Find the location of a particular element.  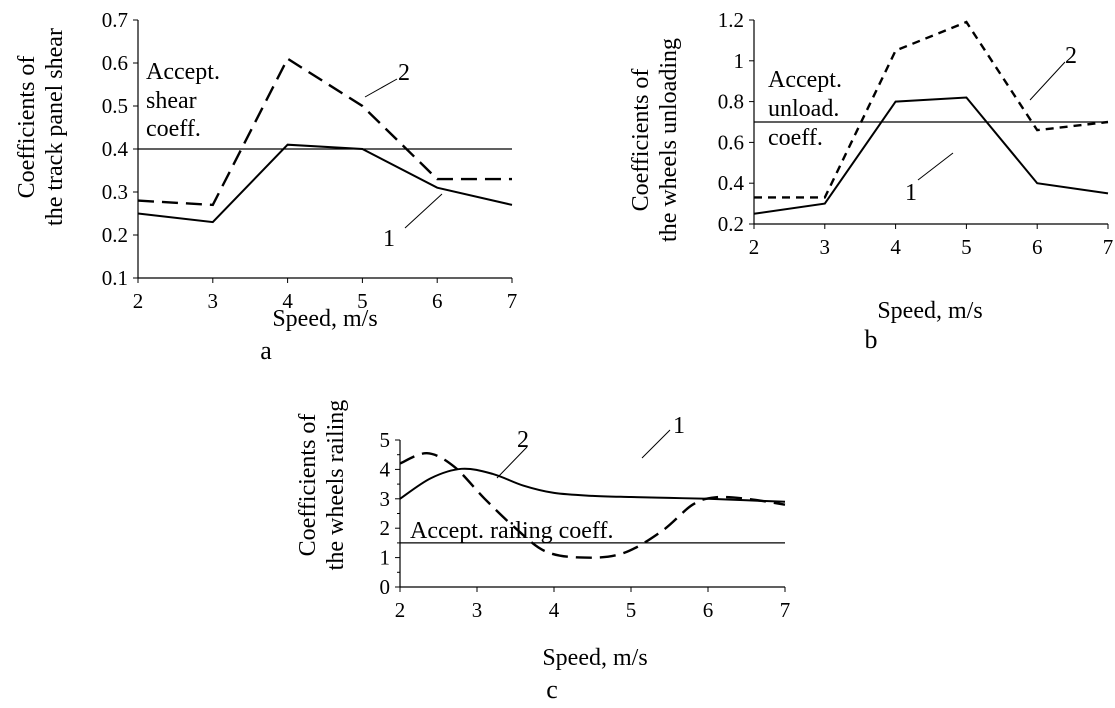

panel-b-threshold-label-line1: Accept. is located at coordinates (805, 80).